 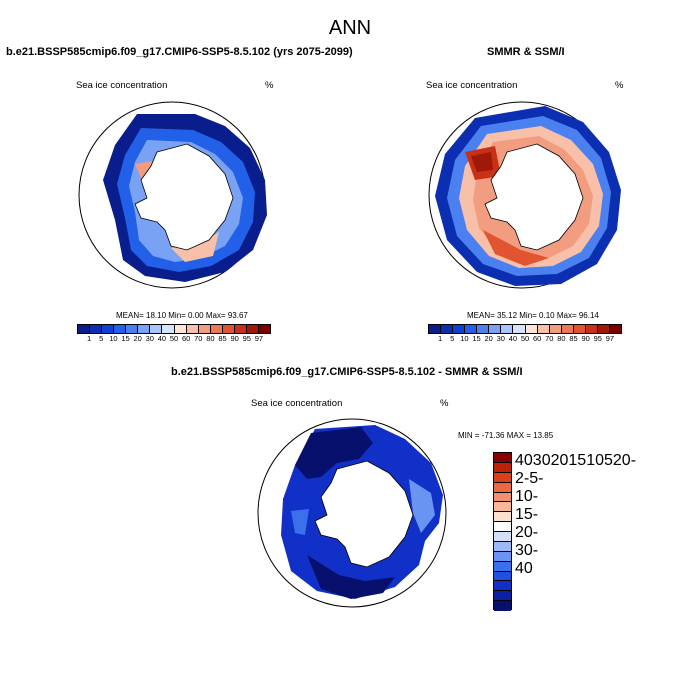 I want to click on panel-3-units-label: %, so click(x=444, y=403).